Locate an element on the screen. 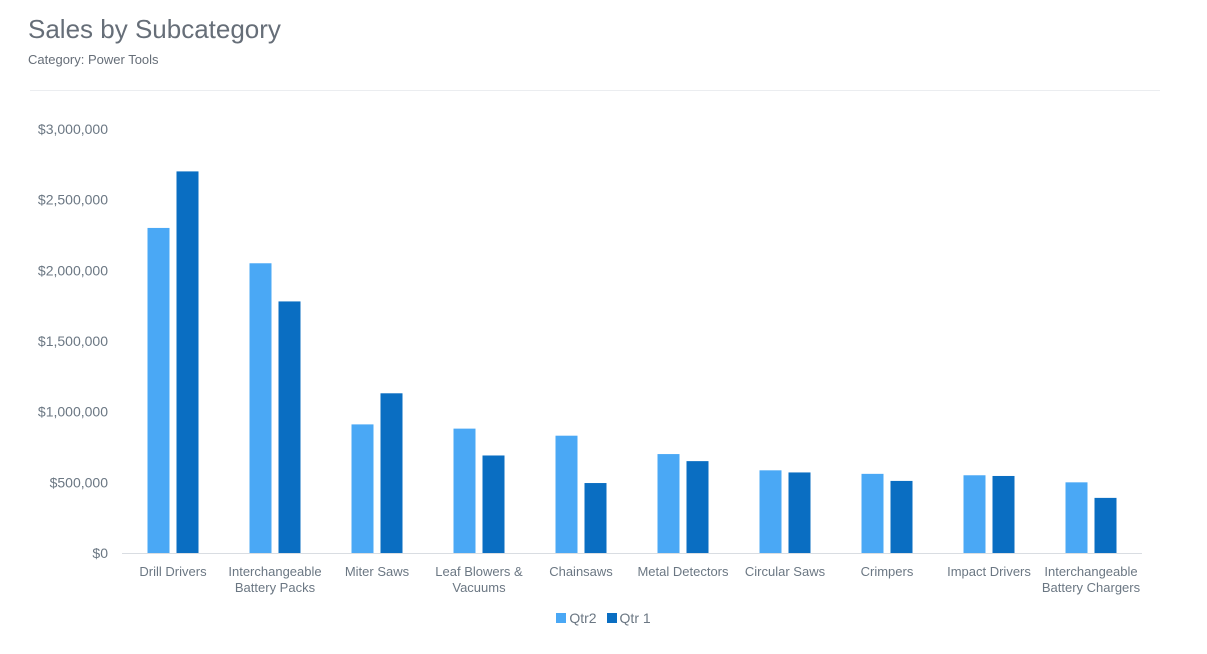  y-tick-label: $0 is located at coordinates (100, 553).